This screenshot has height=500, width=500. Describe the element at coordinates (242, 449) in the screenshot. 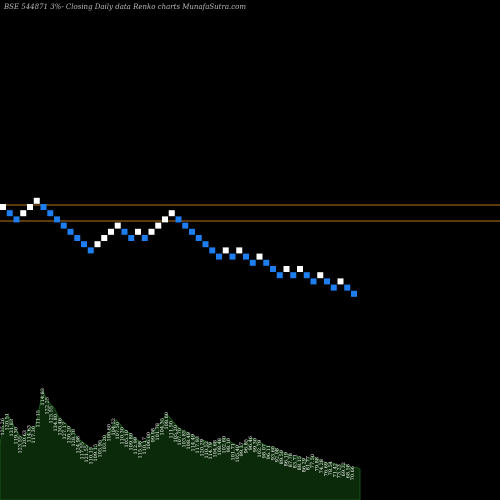

I see `volume-label: 99.37` at that location.